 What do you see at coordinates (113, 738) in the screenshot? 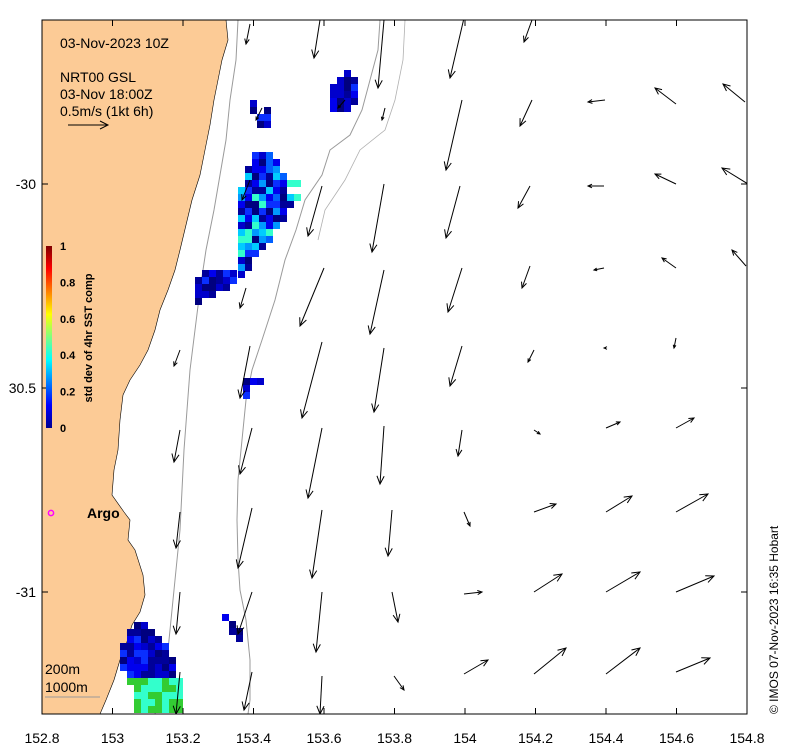
I see `x-tick-label: 153` at bounding box center [113, 738].